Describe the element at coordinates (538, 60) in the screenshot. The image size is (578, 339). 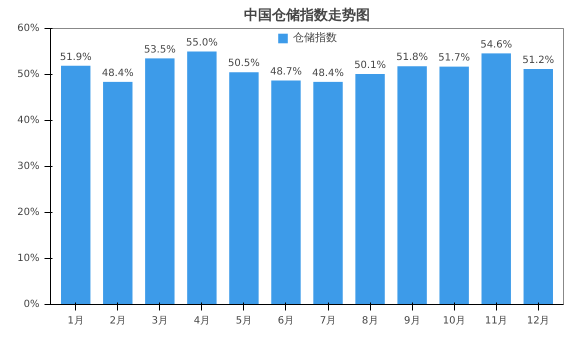
I see `data-label: 51.2%` at that location.